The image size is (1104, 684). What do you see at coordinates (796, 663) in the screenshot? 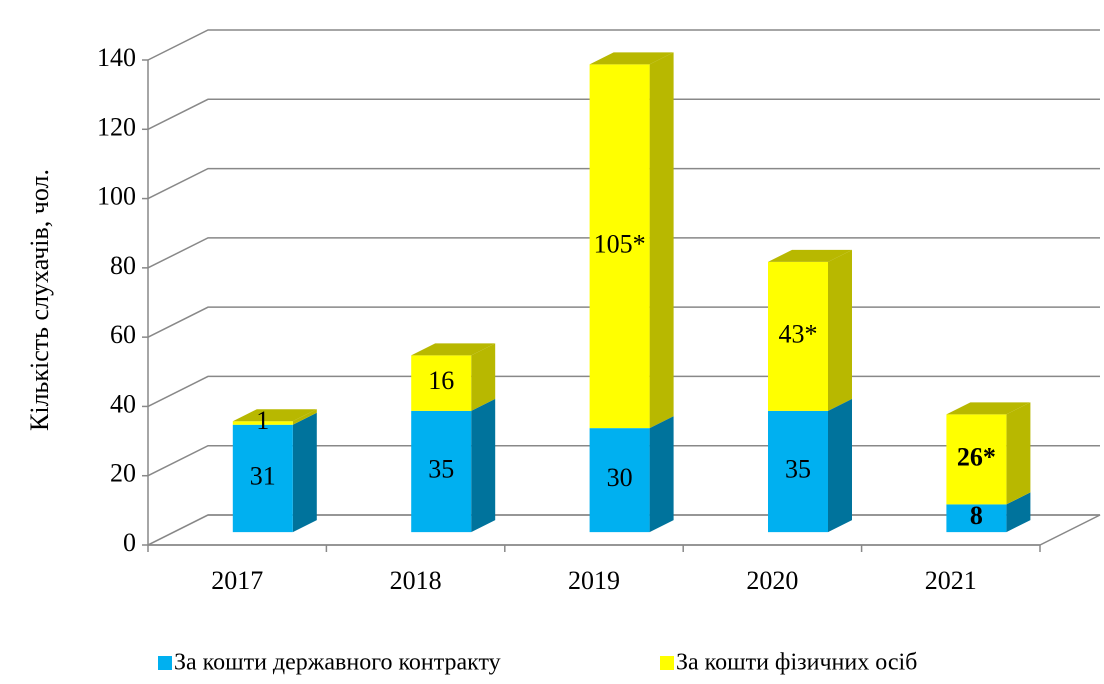
I see `legend-label: За кошти фізичних осіб` at bounding box center [796, 663].